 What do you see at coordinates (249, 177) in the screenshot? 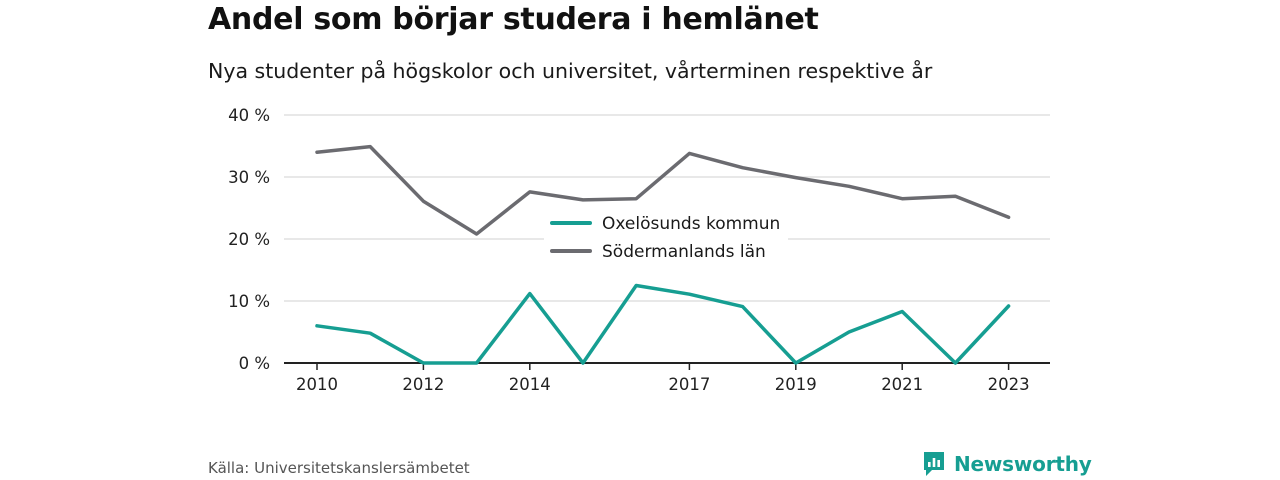
I see `y-tick-label: 30 %` at bounding box center [249, 177].